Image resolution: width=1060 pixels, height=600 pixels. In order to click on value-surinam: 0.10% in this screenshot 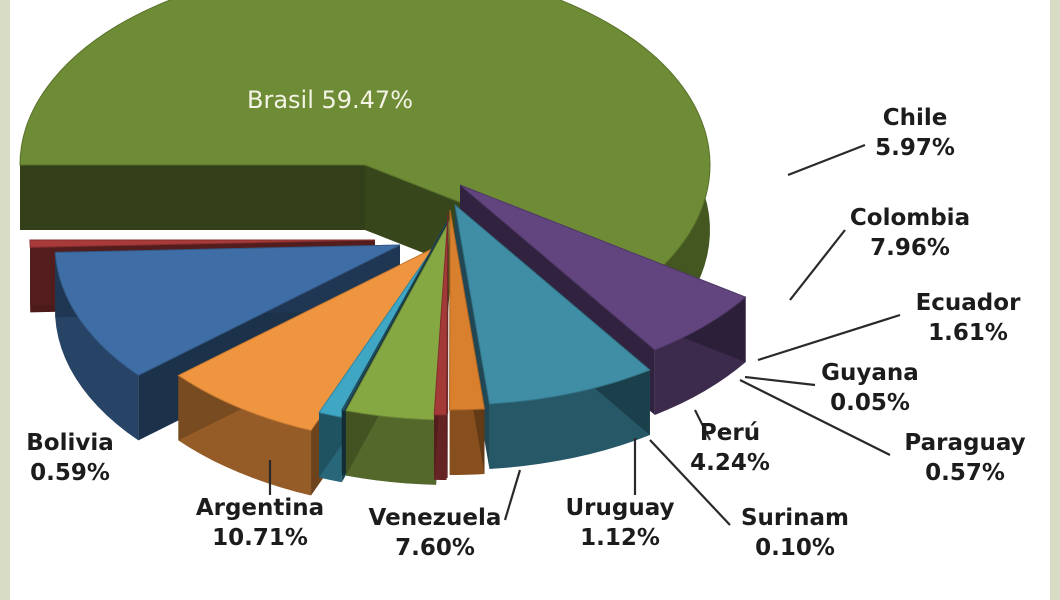, I will do `click(795, 548)`.